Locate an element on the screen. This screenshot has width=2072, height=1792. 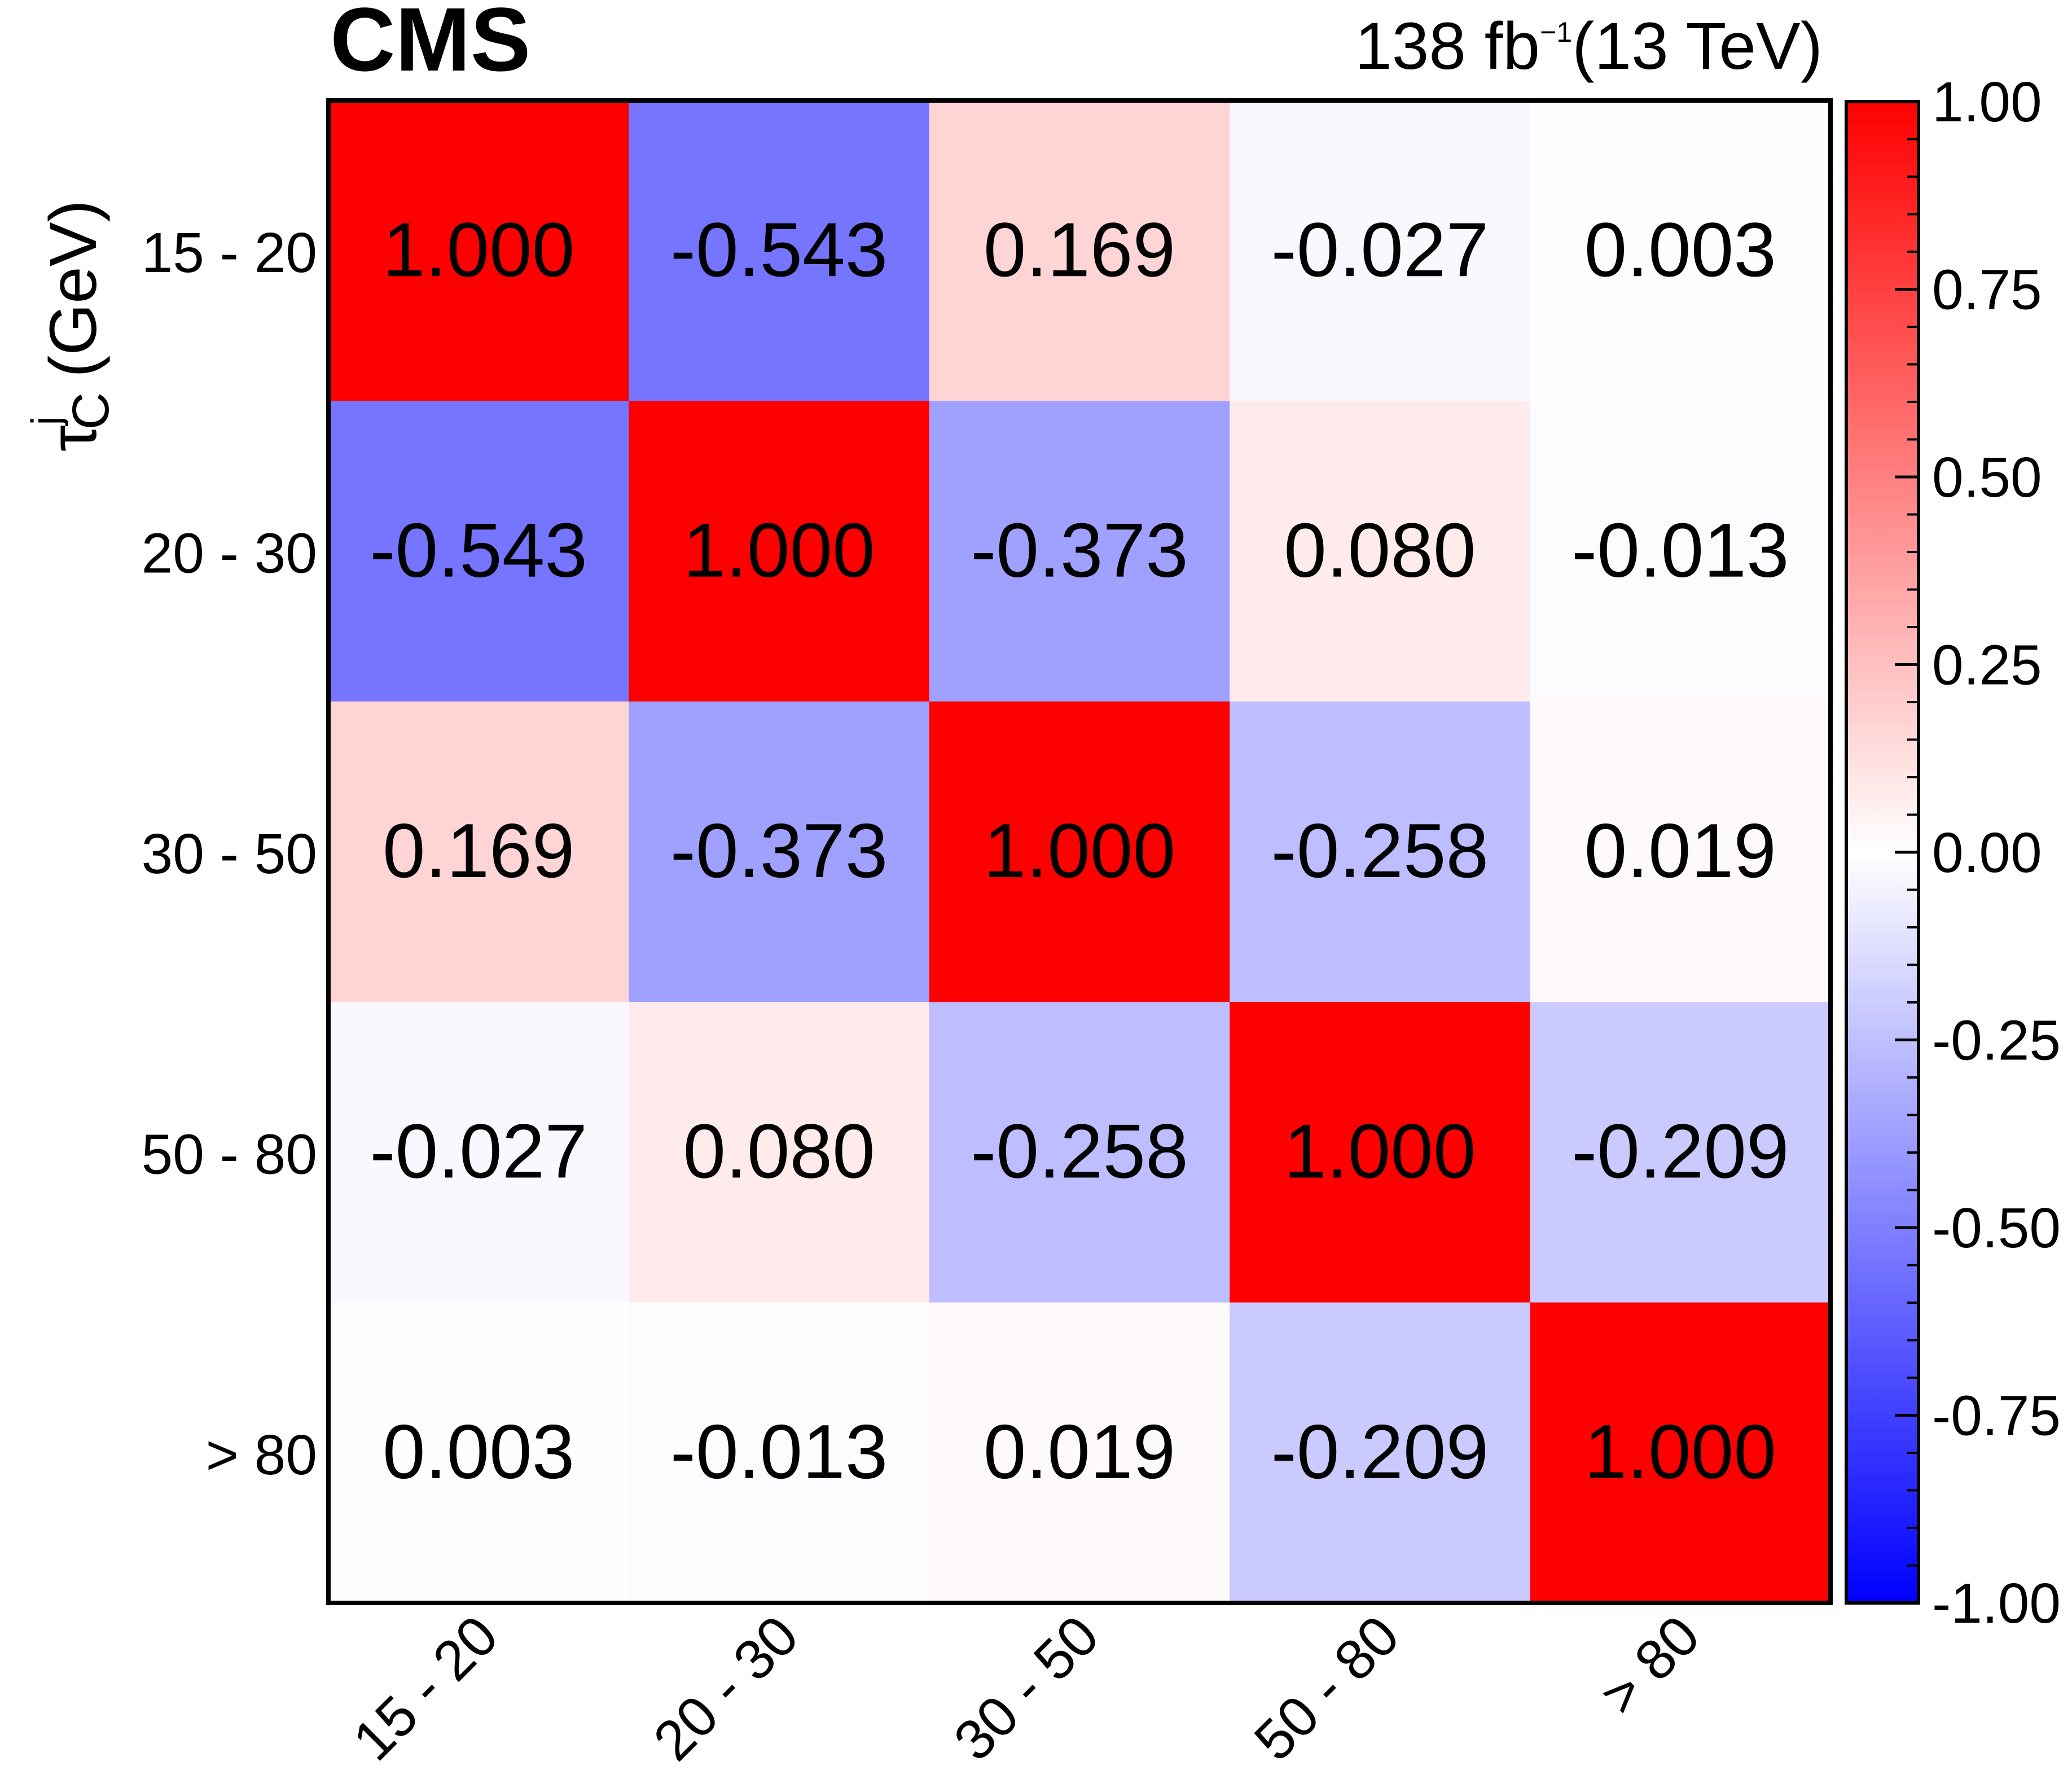
y-tick-label: 30 - 50 is located at coordinates (229, 854).